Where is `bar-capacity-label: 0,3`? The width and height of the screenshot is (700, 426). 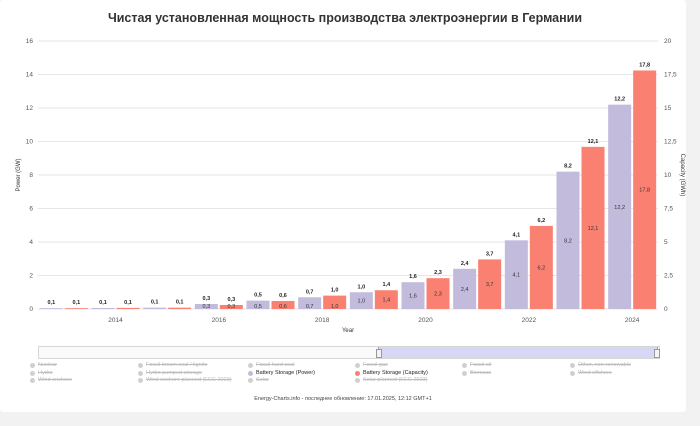 bar-capacity-label: 0,3 is located at coordinates (232, 300).